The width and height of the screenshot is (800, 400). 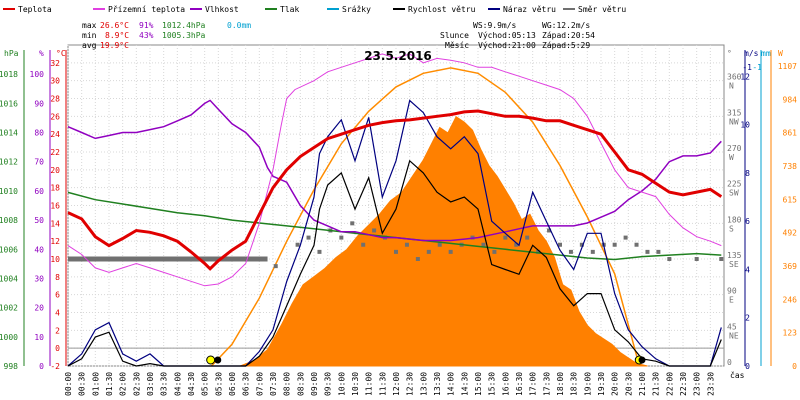 What do you see at coordinates (410, 384) in the screenshot?
I see `x-tick: 12:30` at bounding box center [410, 384].